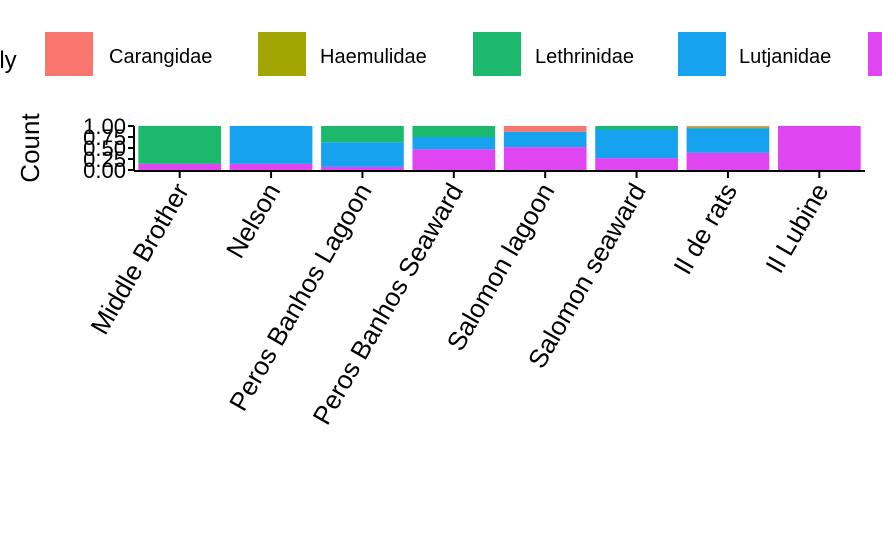 This screenshot has width=882, height=545. Describe the element at coordinates (139, 259) in the screenshot. I see `x-tick-label-middle-brother: Middle Brother` at that location.